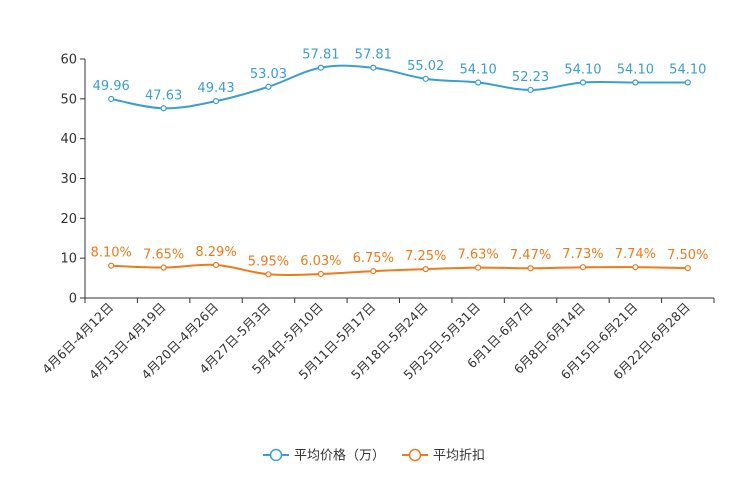  What do you see at coordinates (73, 299) in the screenshot?
I see `y-tick-label: 0` at bounding box center [73, 299].